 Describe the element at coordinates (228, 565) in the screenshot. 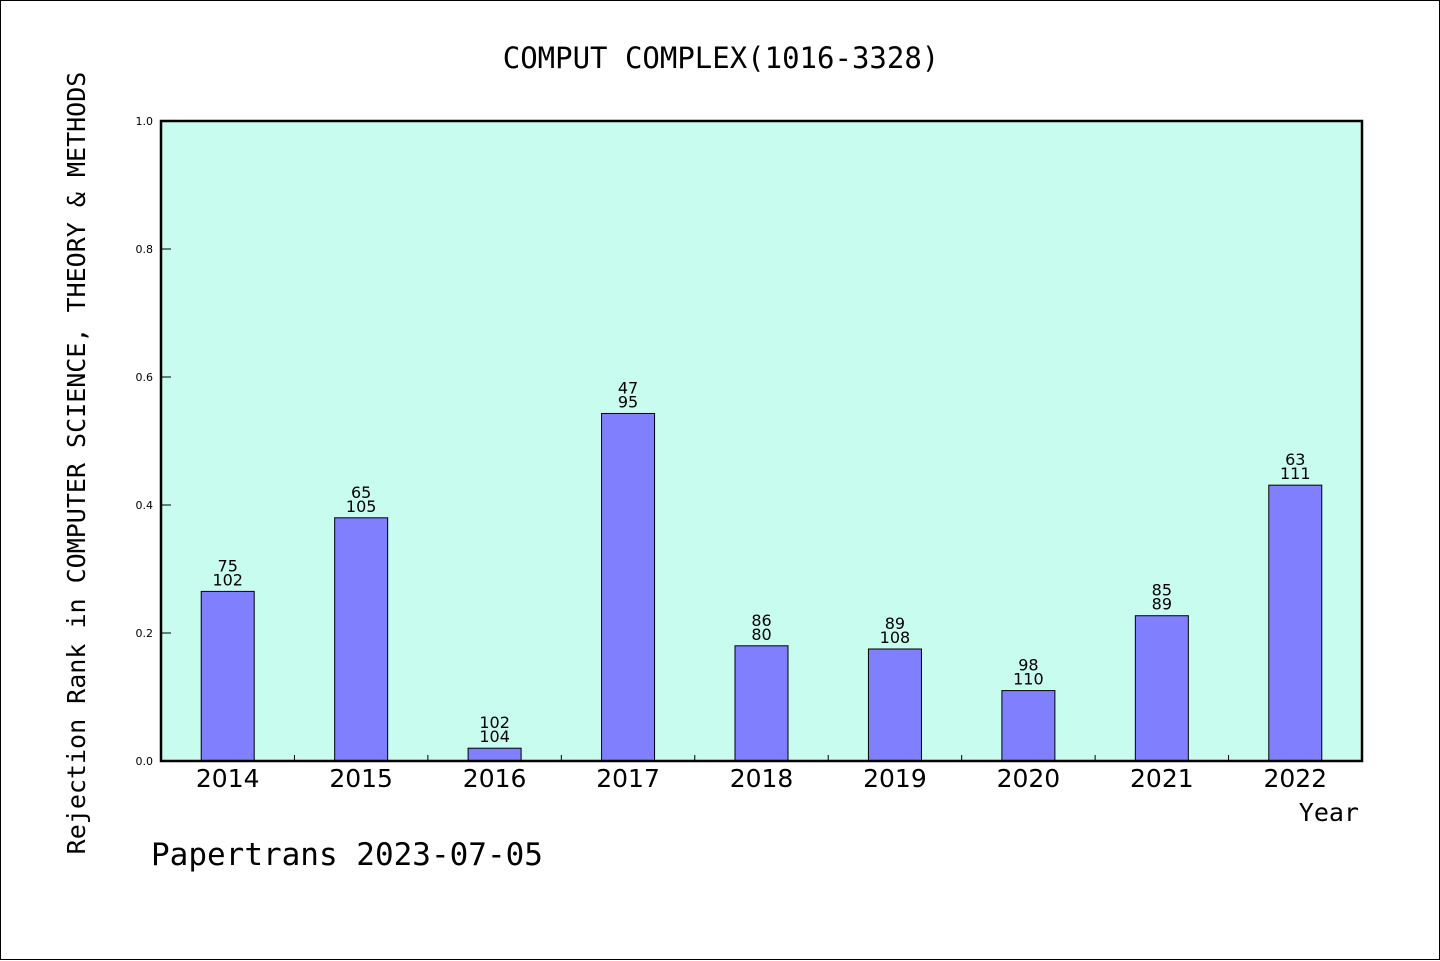

I see `bar-label-top: 75` at that location.